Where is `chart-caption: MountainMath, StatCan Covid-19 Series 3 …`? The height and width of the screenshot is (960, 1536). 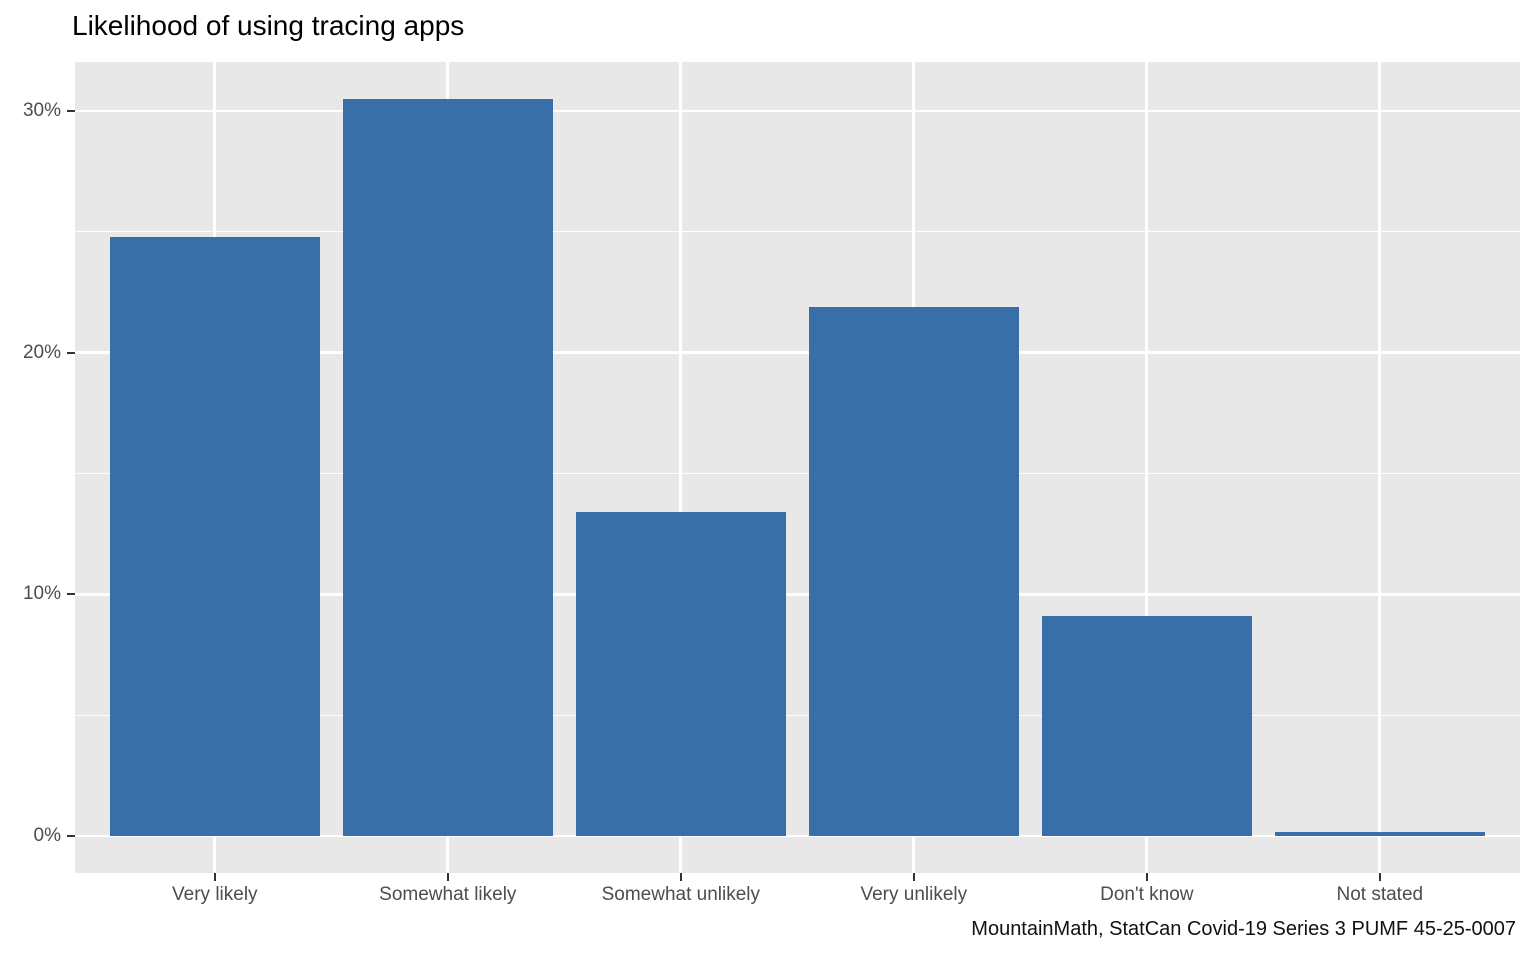 chart-caption: MountainMath, StatCan Covid-19 Series 3 … is located at coordinates (1243, 929).